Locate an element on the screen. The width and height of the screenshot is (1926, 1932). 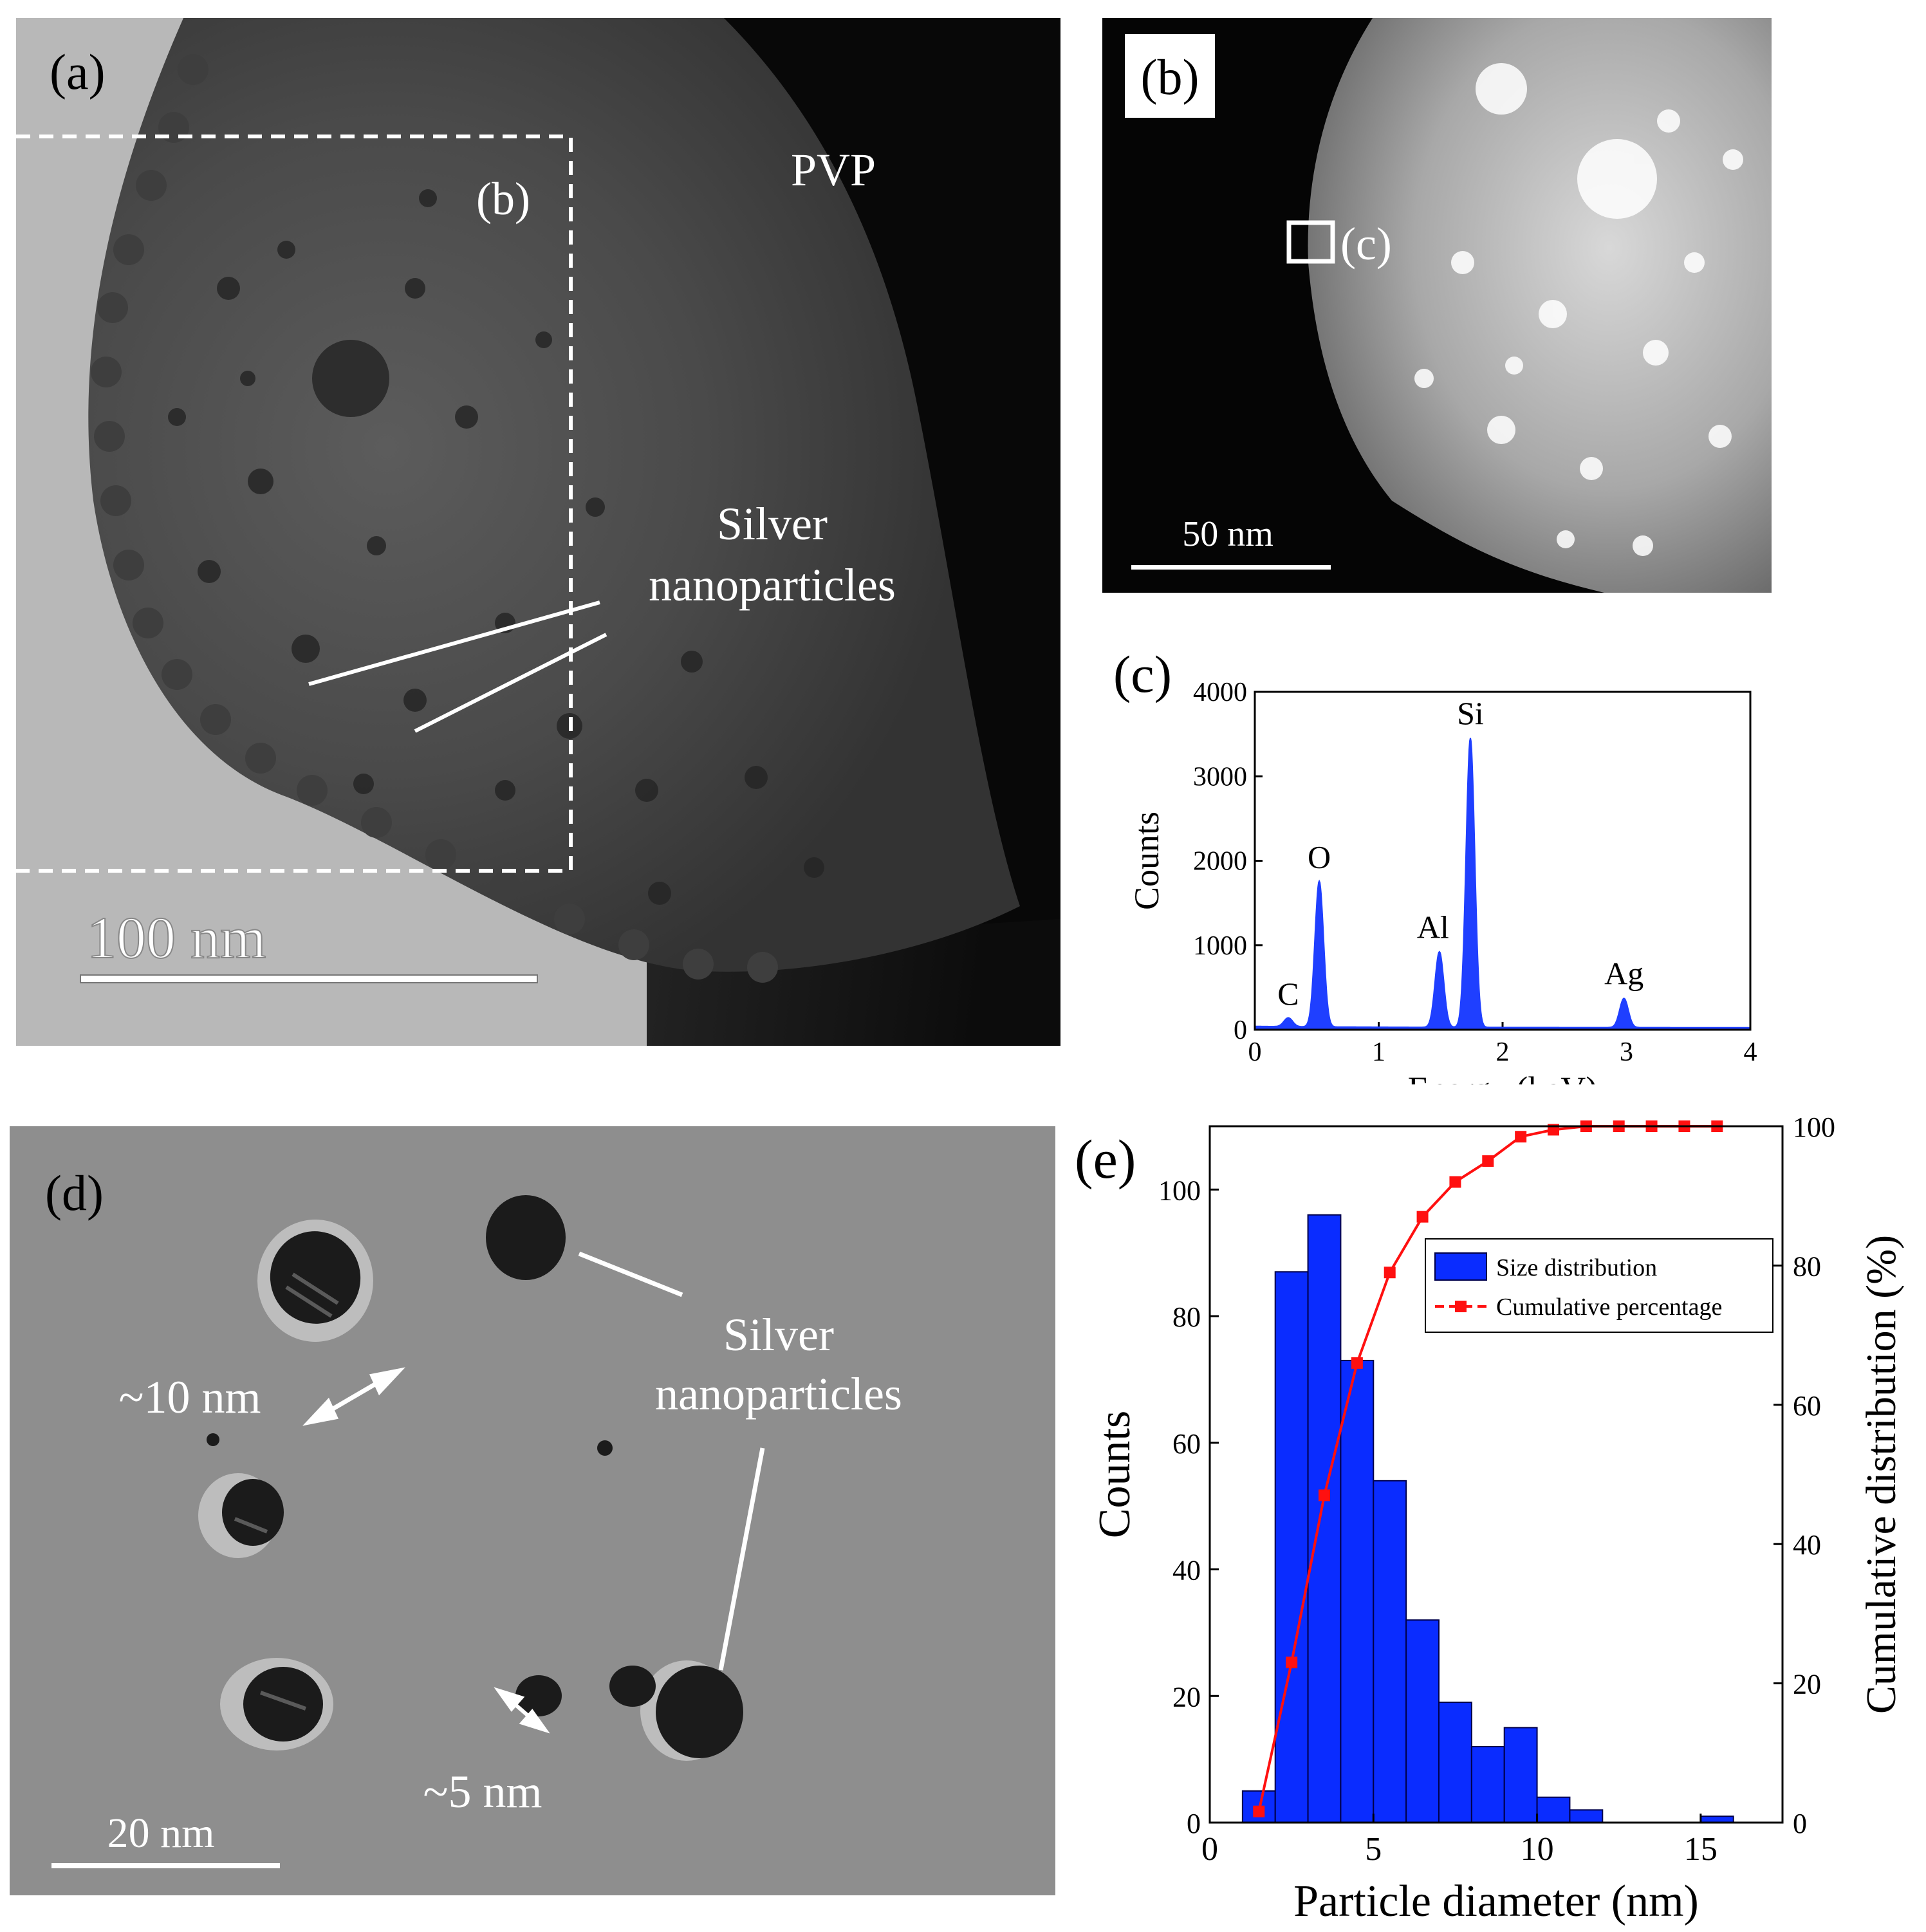
eds-spectrum-series is located at coordinates (1503, 884).